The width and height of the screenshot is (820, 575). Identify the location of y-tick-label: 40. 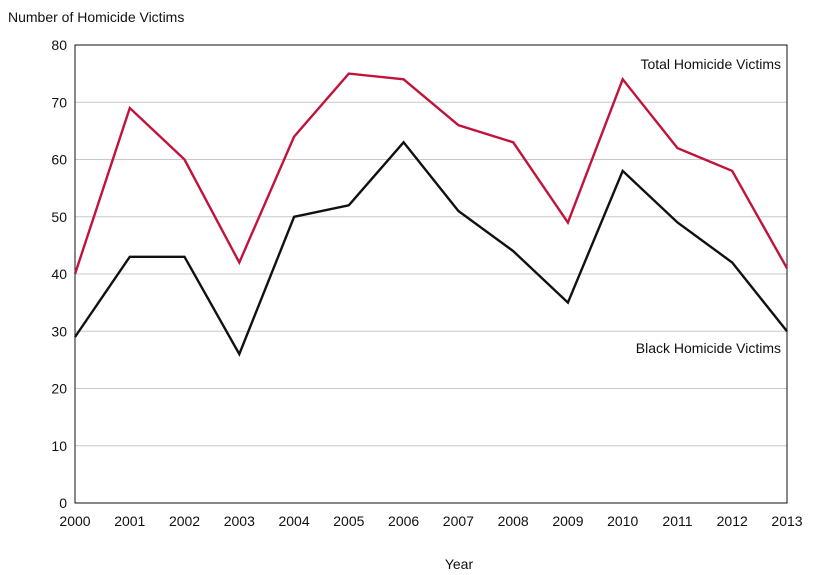
(59, 274).